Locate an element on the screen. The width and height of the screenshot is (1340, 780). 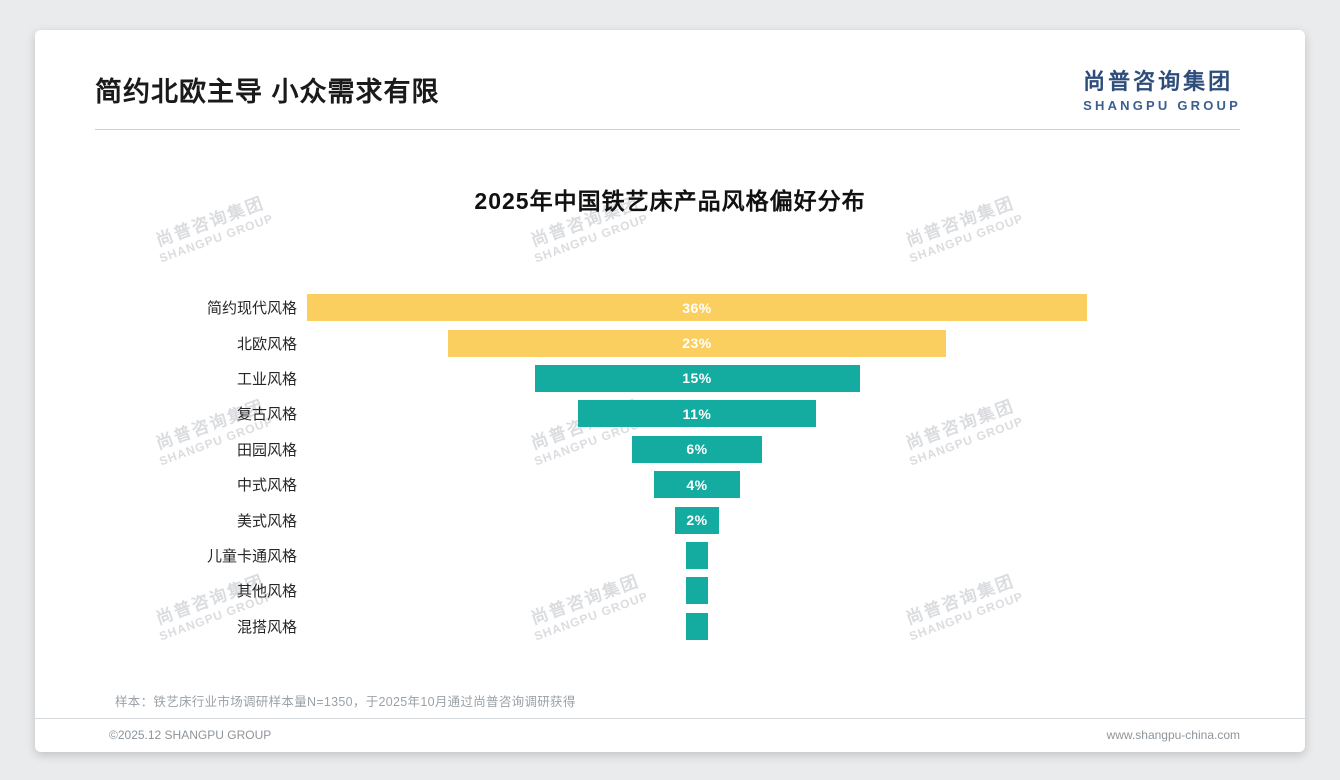
copyright-text: ©2025.12 SHANGPU GROUP is located at coordinates (190, 735).